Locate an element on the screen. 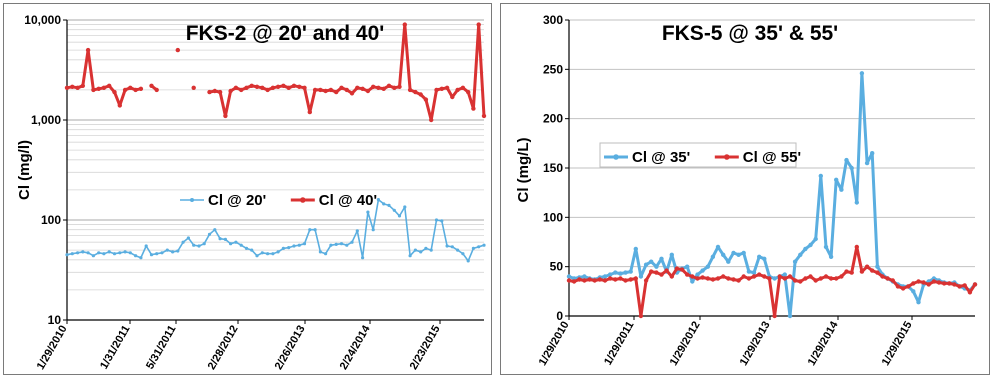  y-axis-label: Cl (mg/l) is located at coordinates (24, 170).